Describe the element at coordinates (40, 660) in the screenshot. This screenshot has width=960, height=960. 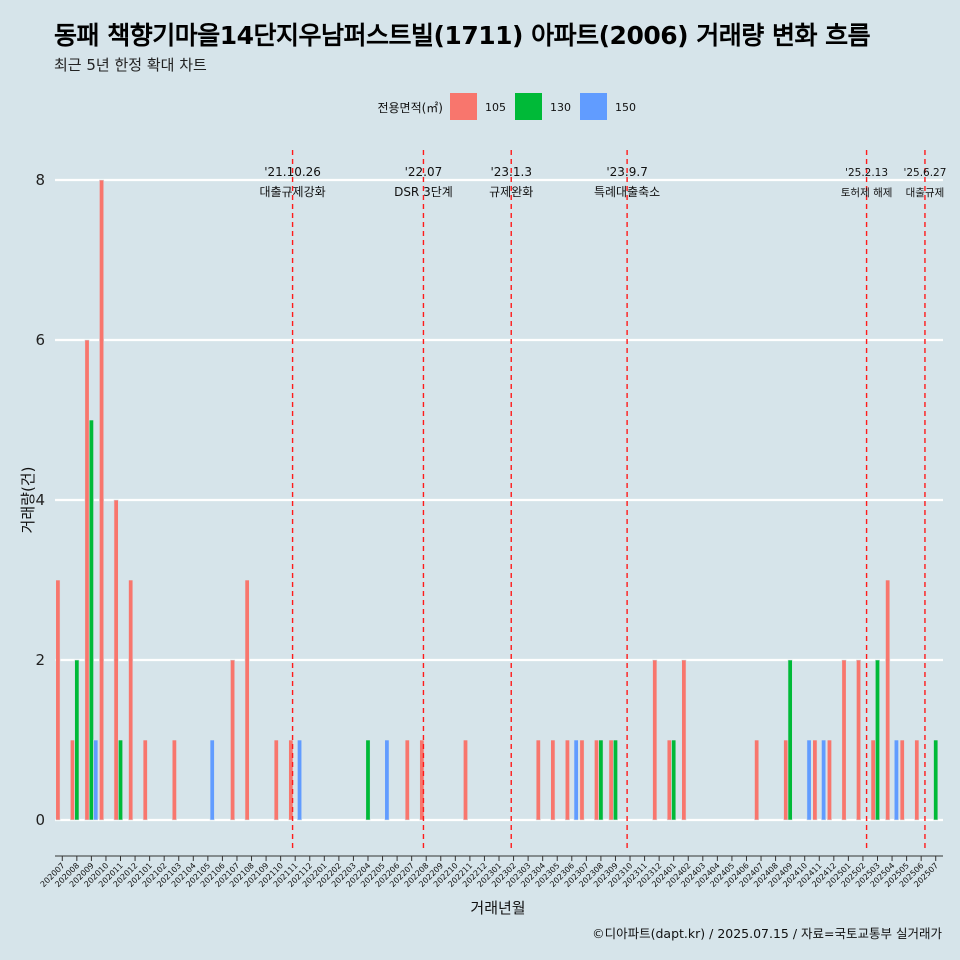
I see `y-tick-label: 2` at that location.